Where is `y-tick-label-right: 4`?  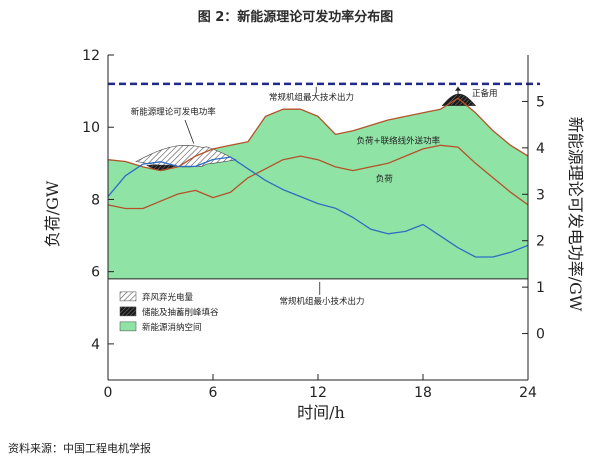
y-tick-label-right: 4 is located at coordinates (540, 149).